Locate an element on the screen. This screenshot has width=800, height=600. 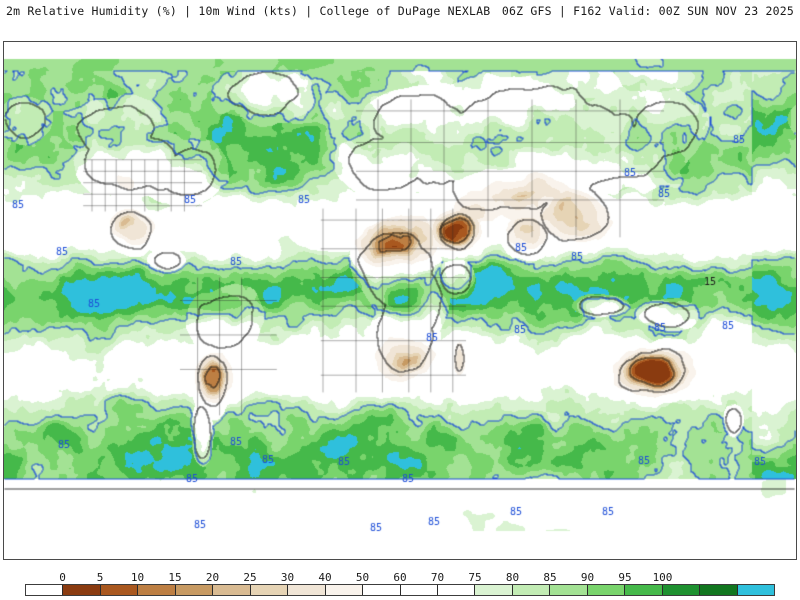
colorbar-tick-label: 80 is located at coordinates (512, 577).